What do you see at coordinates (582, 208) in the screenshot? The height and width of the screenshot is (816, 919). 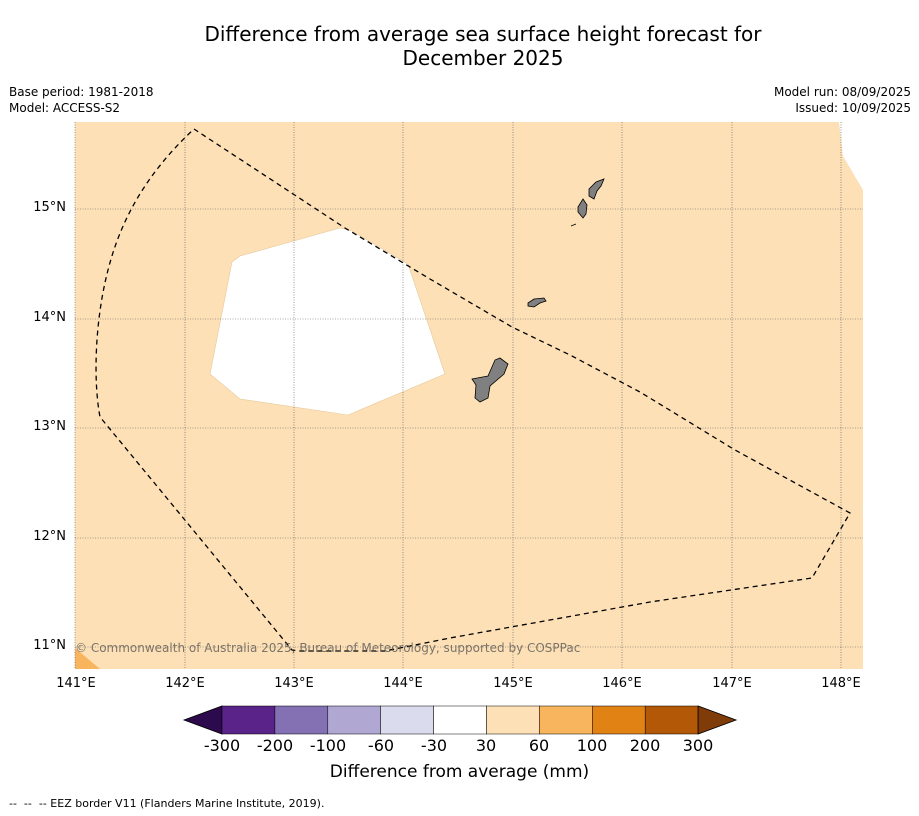 I see `island-tinian` at bounding box center [582, 208].